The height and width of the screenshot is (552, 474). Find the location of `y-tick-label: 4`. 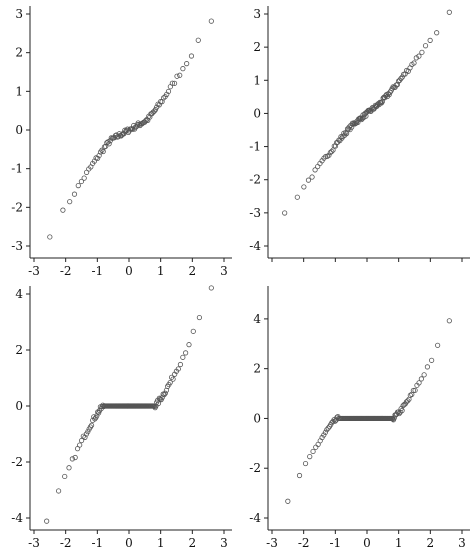

y-tick-label: 4 is located at coordinates (19, 294).